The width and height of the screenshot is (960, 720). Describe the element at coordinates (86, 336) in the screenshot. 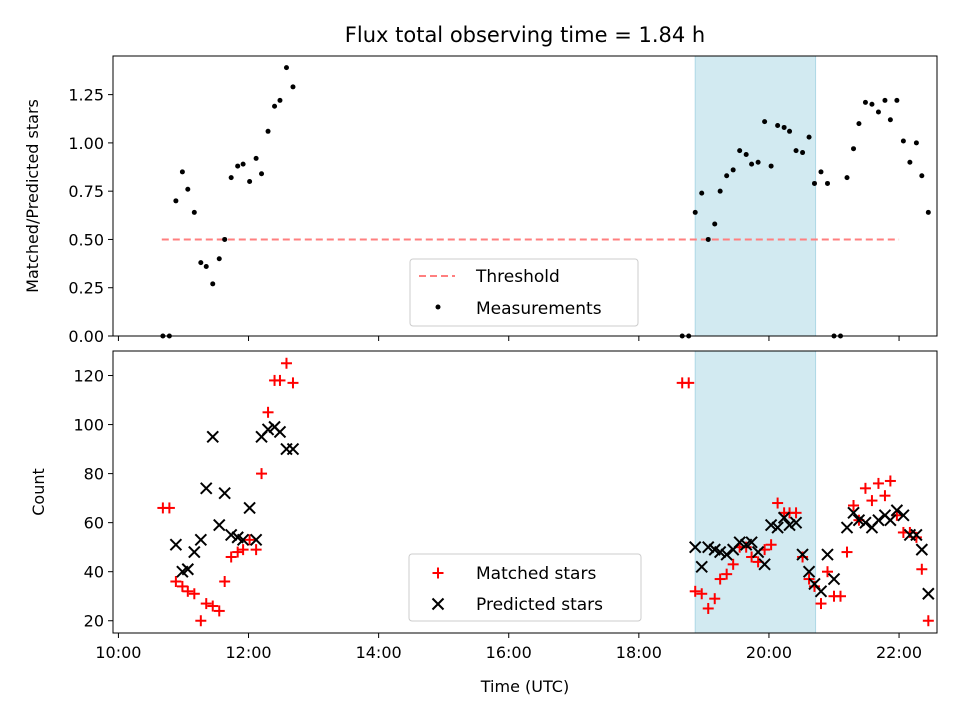

I see `y-tick-label: 0.00` at that location.